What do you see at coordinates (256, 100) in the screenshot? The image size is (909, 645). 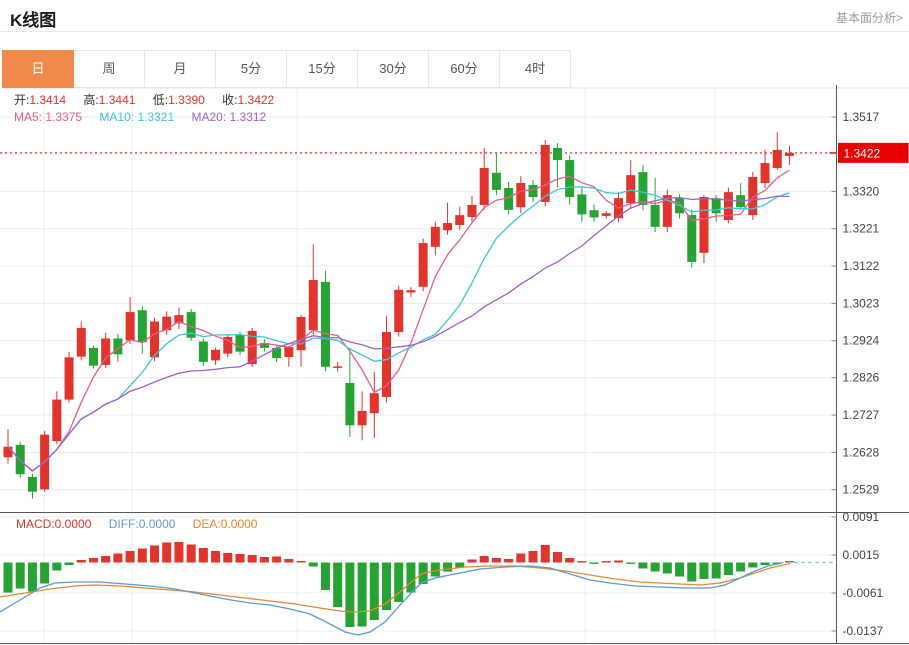 I see `close-value: 1.3422` at bounding box center [256, 100].